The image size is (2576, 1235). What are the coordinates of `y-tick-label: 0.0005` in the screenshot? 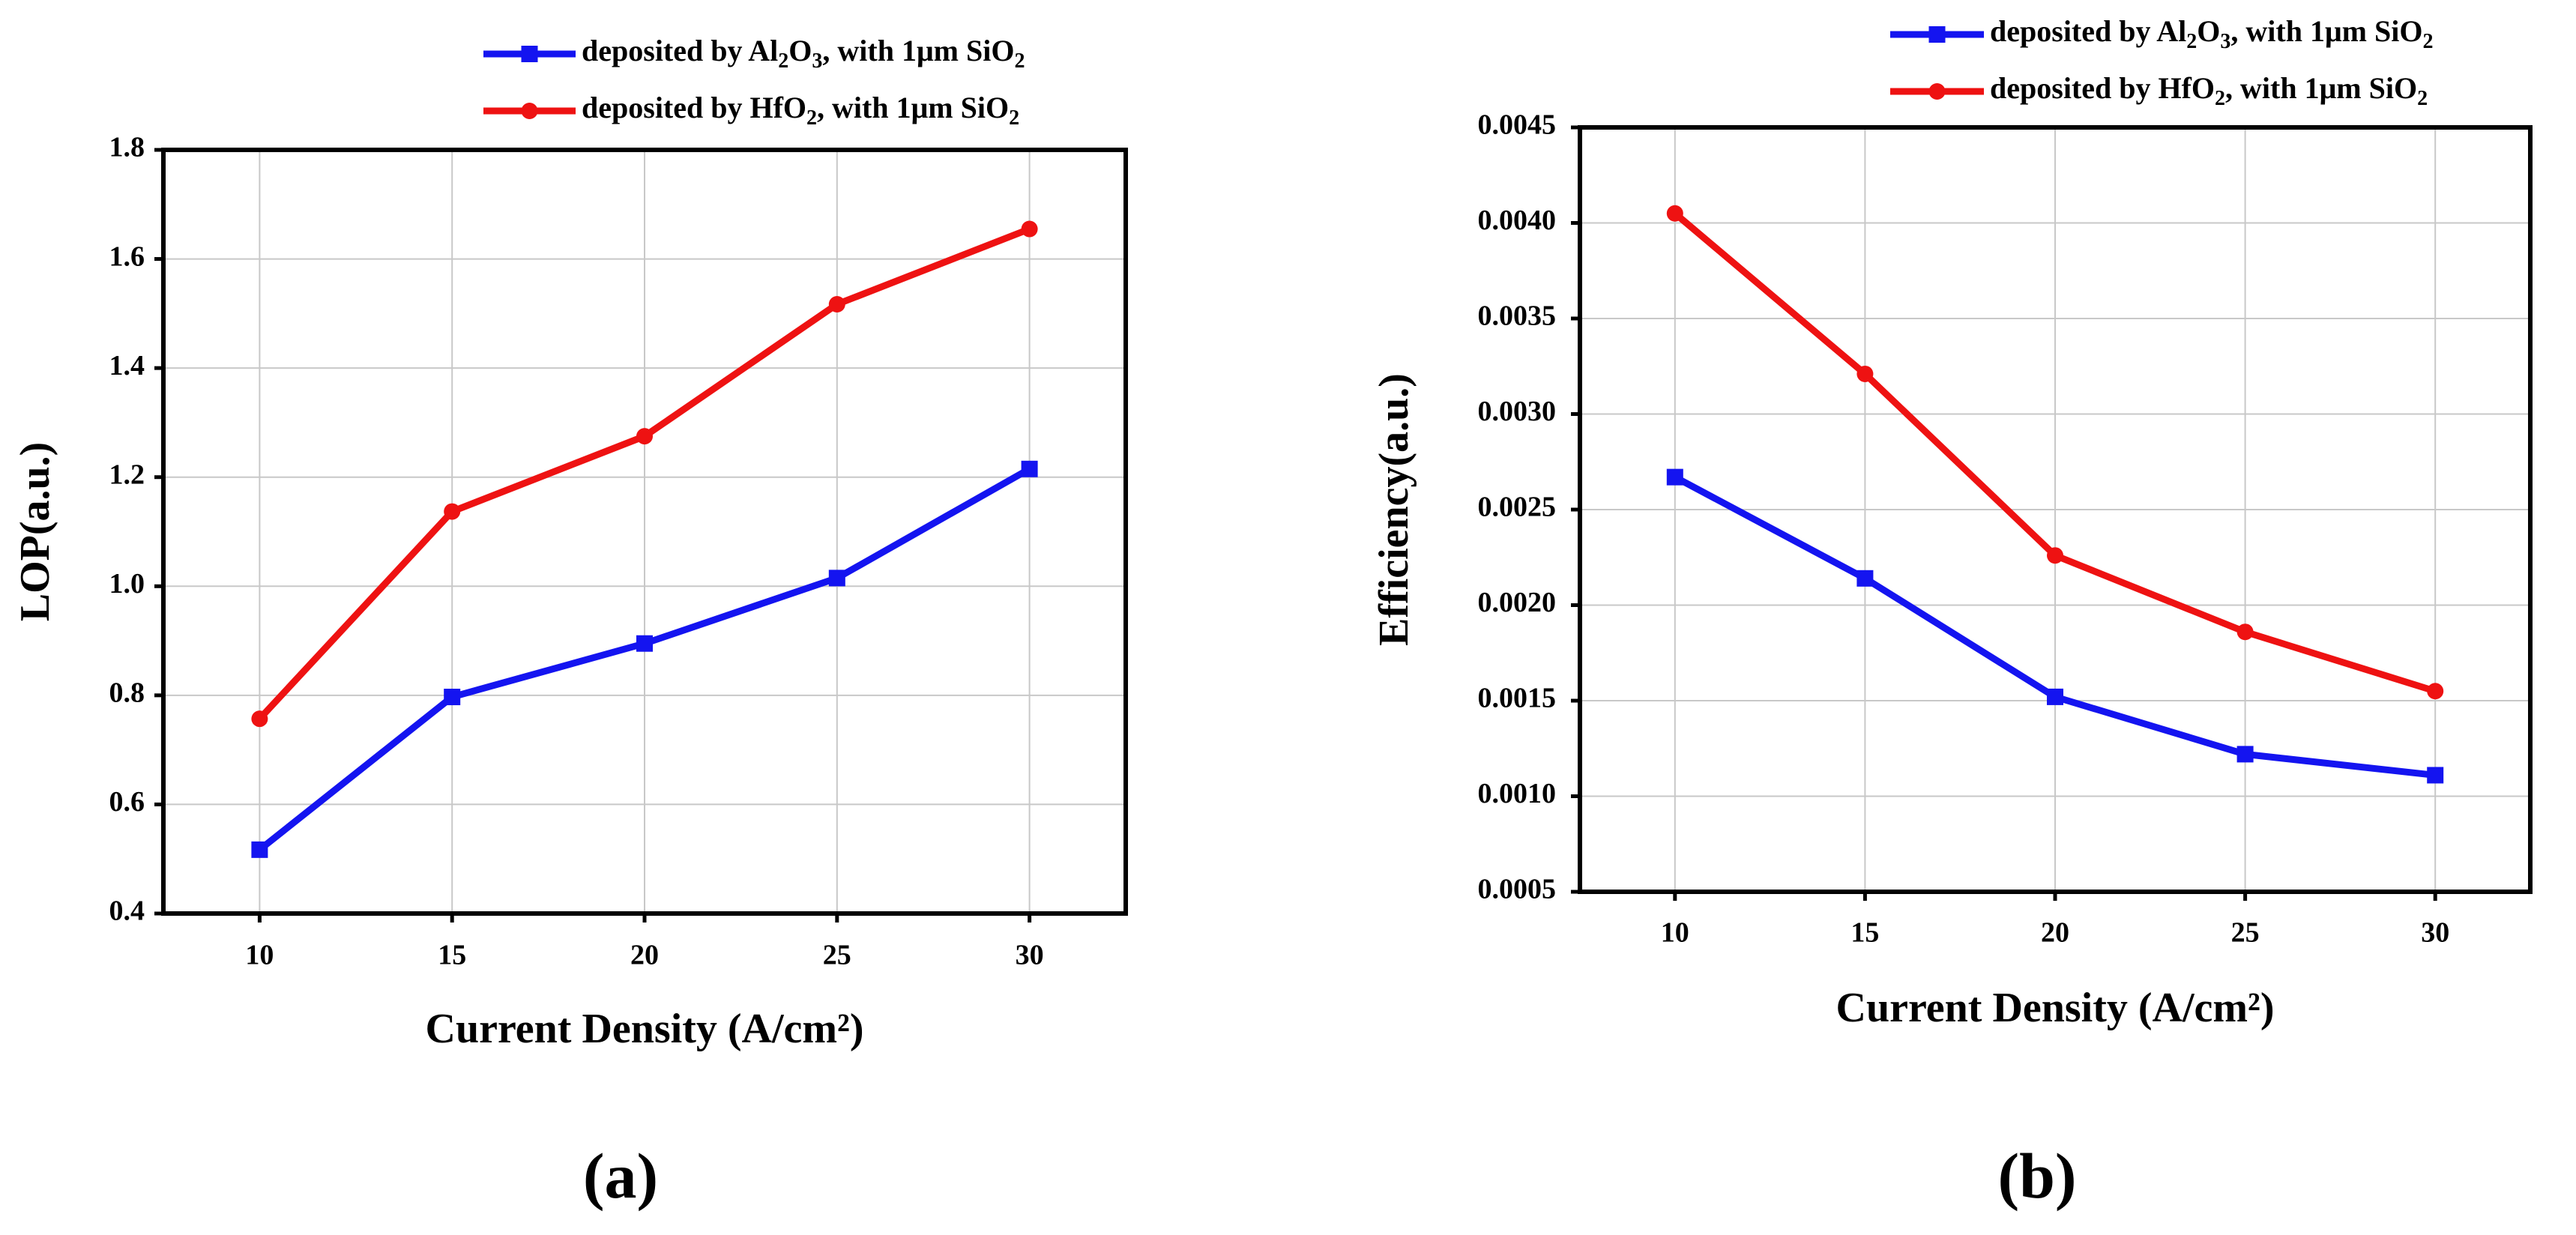 It's located at (1518, 889).